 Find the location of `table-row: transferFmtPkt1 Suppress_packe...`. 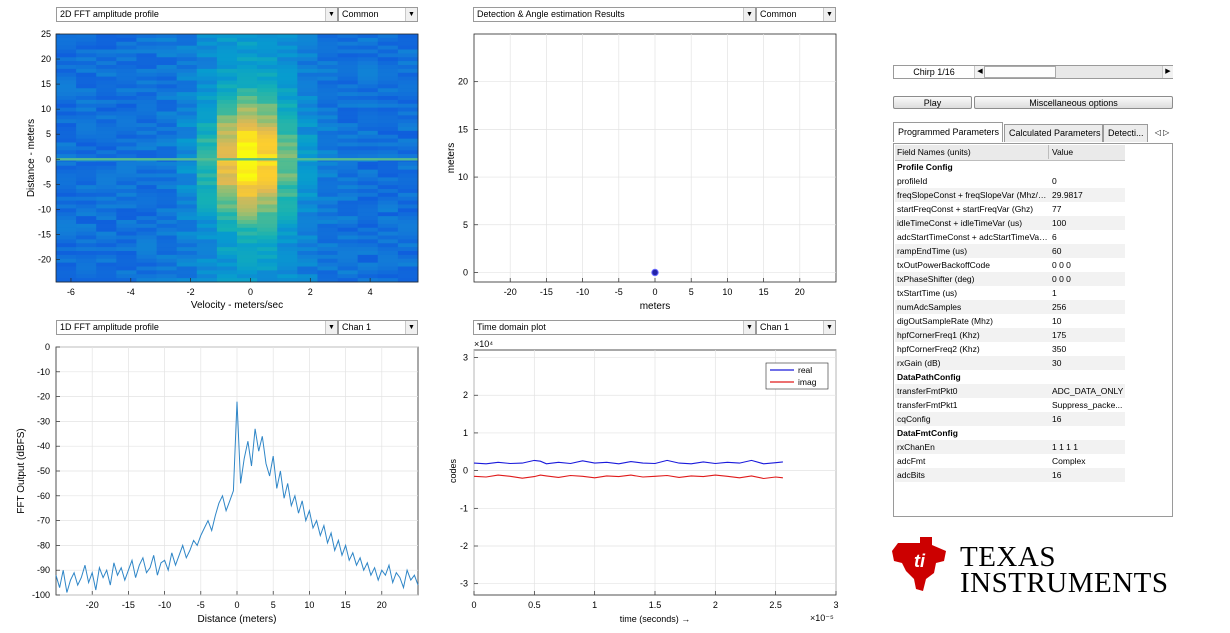

table-row: transferFmtPkt1 Suppress_packe... is located at coordinates (1010, 405).